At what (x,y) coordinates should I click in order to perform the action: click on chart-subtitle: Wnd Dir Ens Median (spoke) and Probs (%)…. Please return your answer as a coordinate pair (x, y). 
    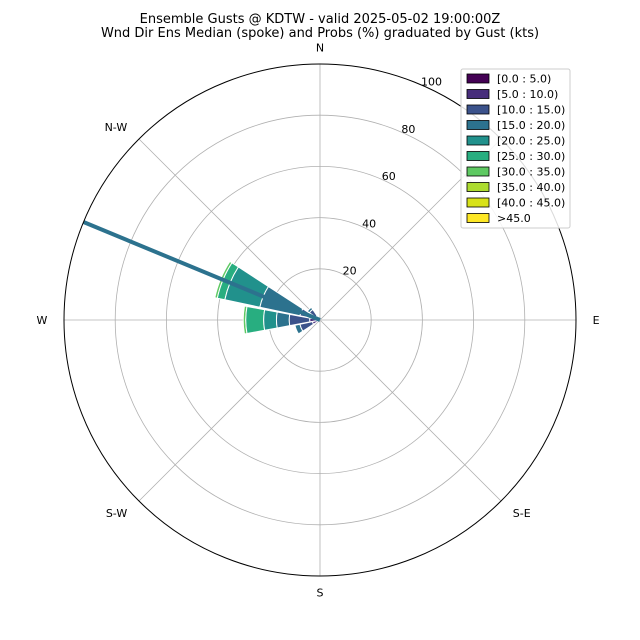
    Looking at the image, I should click on (320, 33).